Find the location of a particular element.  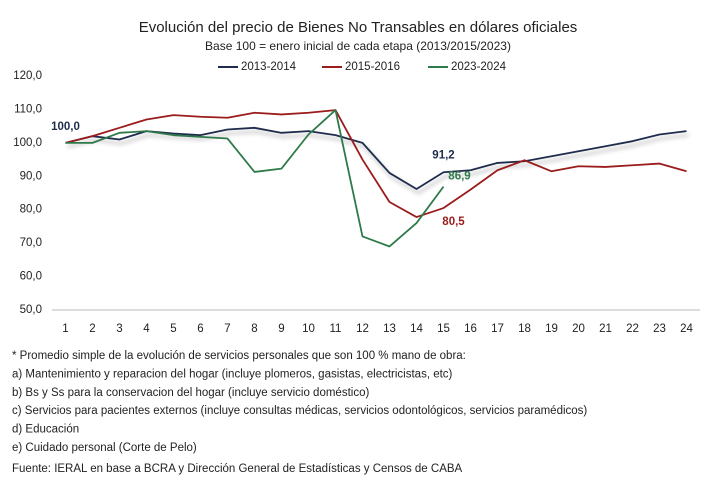

x-tick-label: 3 is located at coordinates (119, 329).